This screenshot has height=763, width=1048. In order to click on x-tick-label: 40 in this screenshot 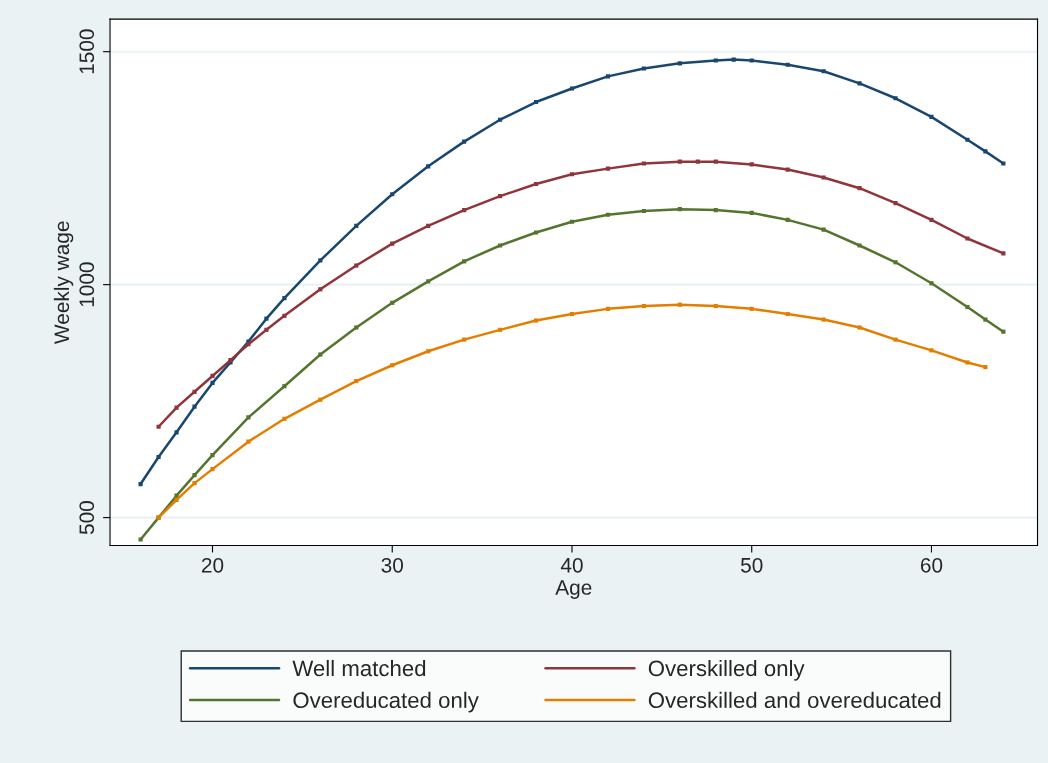, I will do `click(571, 565)`.